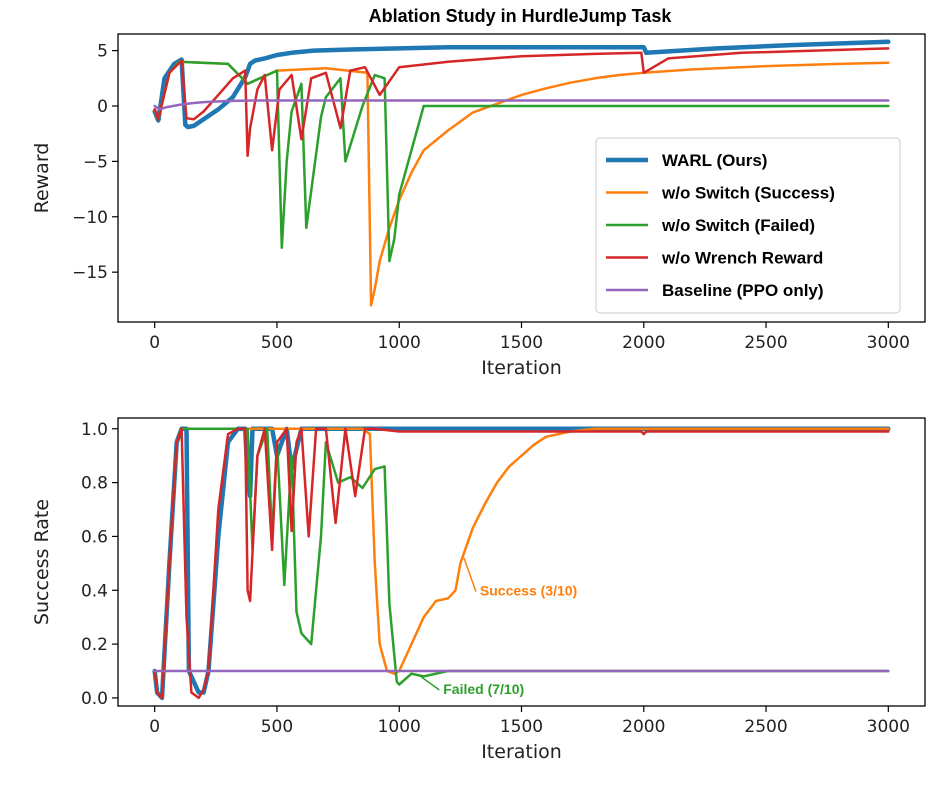  What do you see at coordinates (743, 290) in the screenshot?
I see `legend-label: Baseline (PPO only)` at bounding box center [743, 290].